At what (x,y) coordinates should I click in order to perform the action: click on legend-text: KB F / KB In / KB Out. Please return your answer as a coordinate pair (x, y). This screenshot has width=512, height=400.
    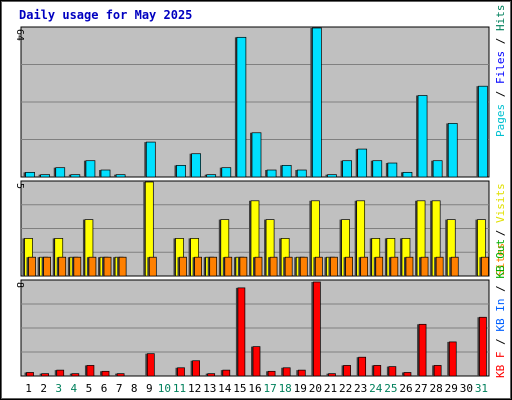
    Looking at the image, I should click on (500, 308).